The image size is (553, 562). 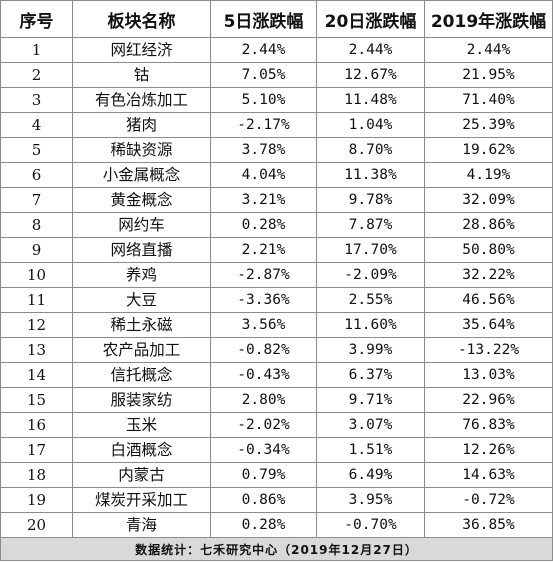 I want to click on cell-20day-change: 11.38%, so click(x=370, y=175).